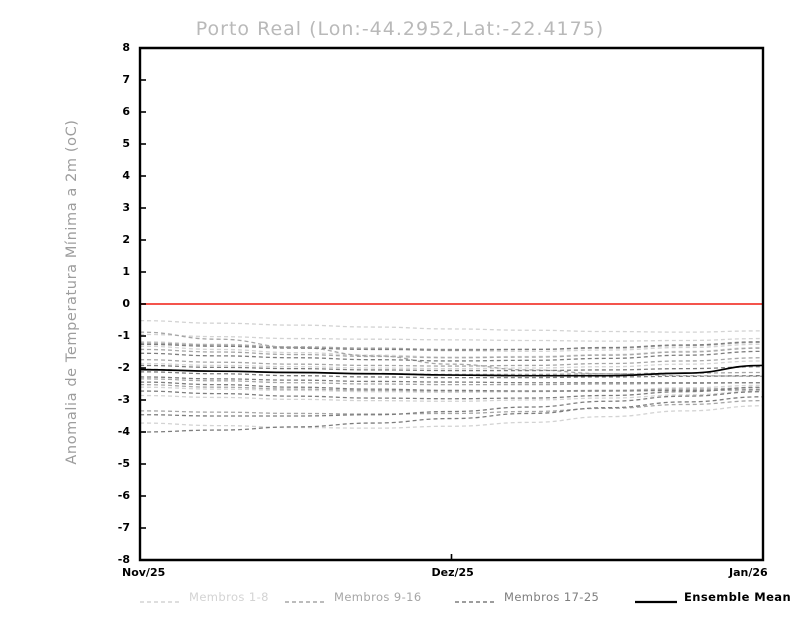 Image resolution: width=800 pixels, height=618 pixels. I want to click on y-tick-label: -1, so click(123, 335).